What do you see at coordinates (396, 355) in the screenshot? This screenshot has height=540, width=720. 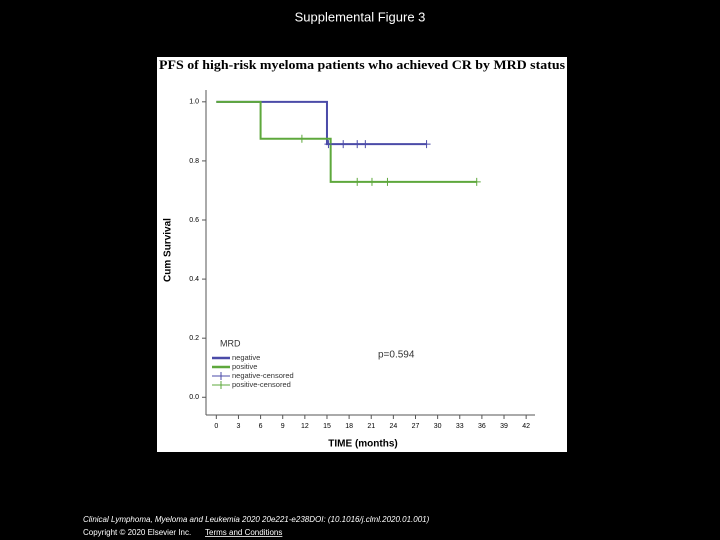 I see `annotation: p=0.594` at bounding box center [396, 355].